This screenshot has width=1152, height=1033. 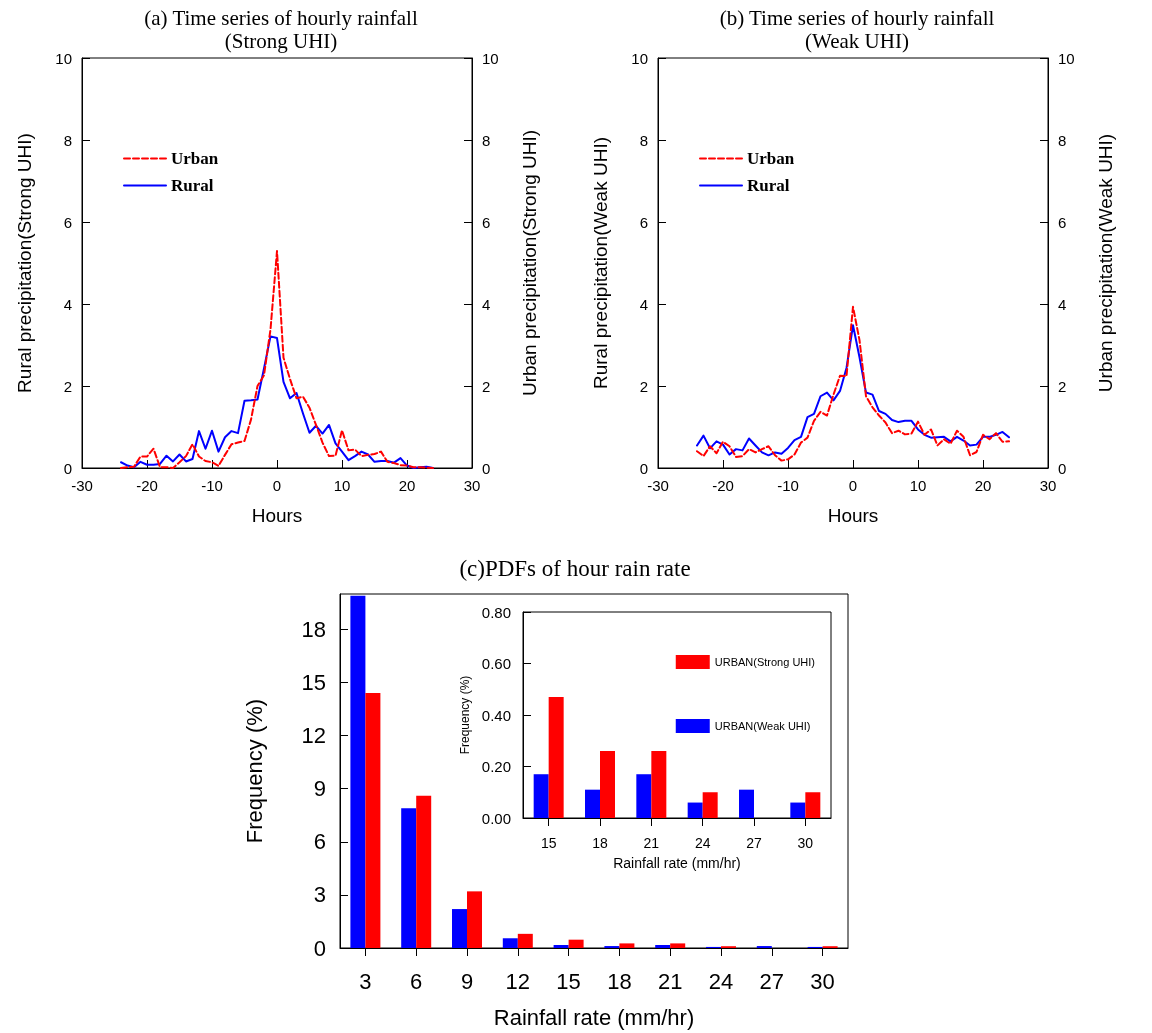 What do you see at coordinates (575, 568) in the screenshot?
I see `chart-title: (c)PDFs of hour rain rate` at bounding box center [575, 568].